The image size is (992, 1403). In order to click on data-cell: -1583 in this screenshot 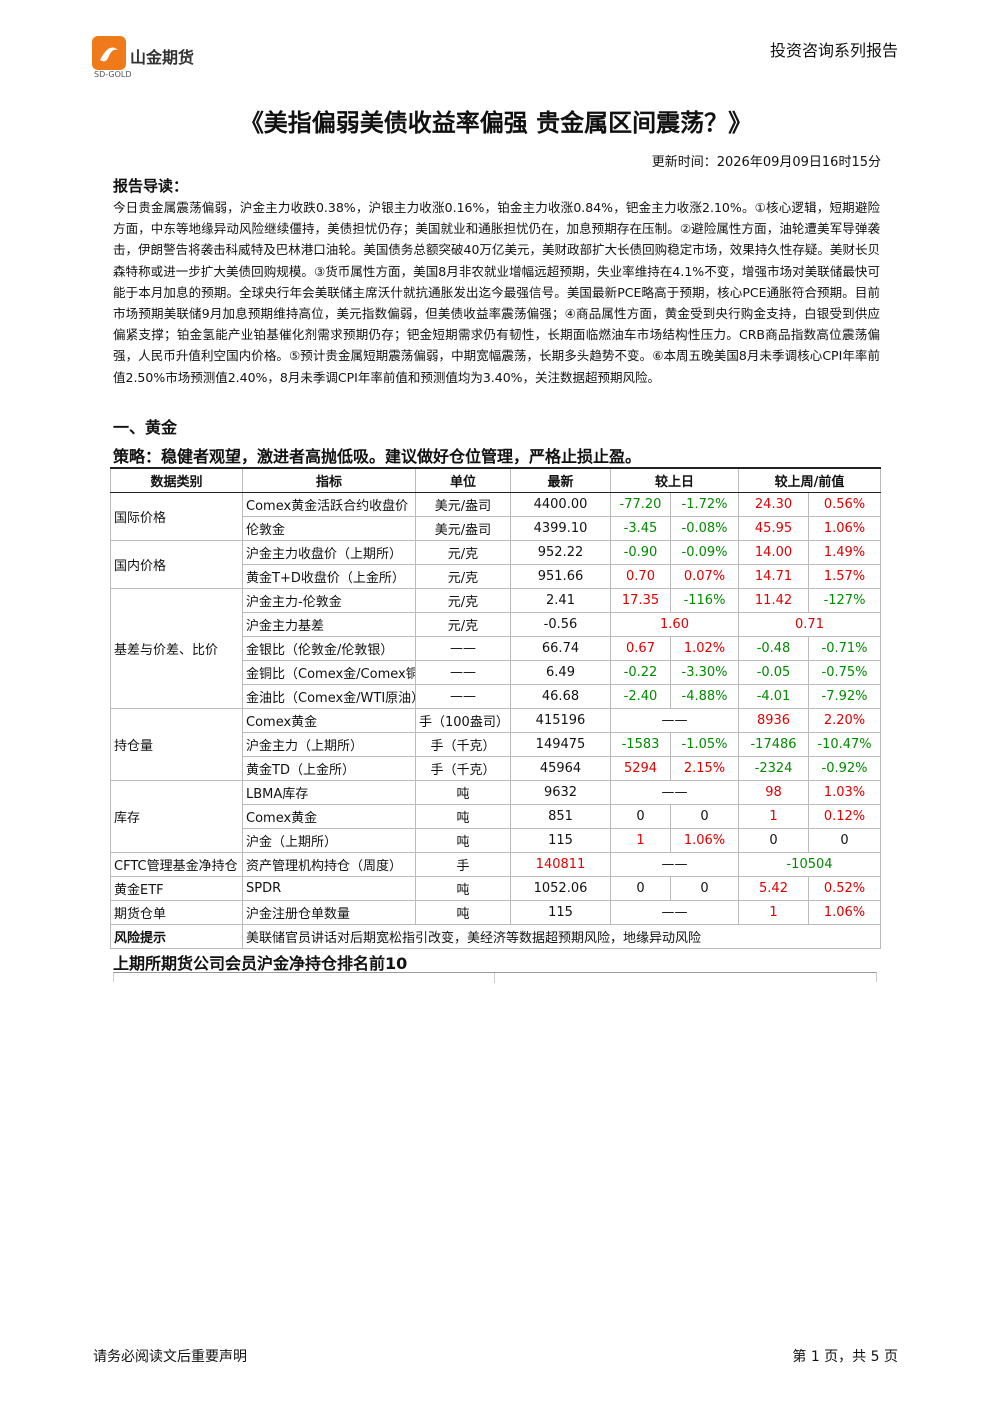, I will do `click(640, 744)`.